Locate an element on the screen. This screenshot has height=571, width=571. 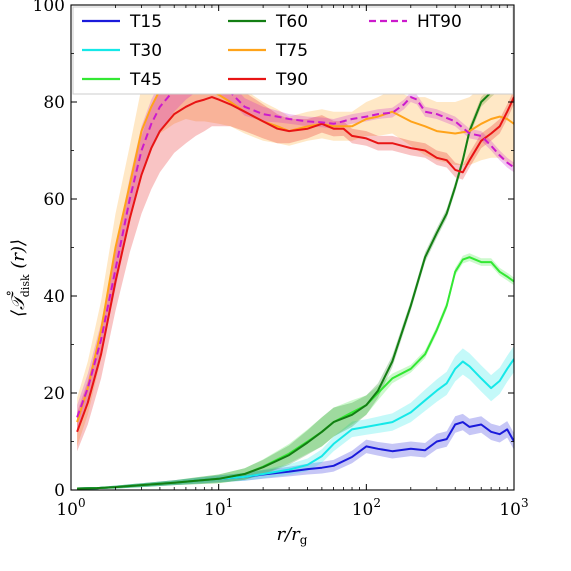
y-tick-label: 20 is located at coordinates (54, 394).